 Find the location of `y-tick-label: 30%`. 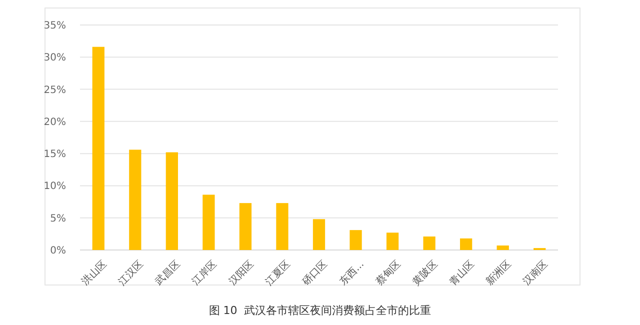

y-tick-label: 30% is located at coordinates (55, 58).